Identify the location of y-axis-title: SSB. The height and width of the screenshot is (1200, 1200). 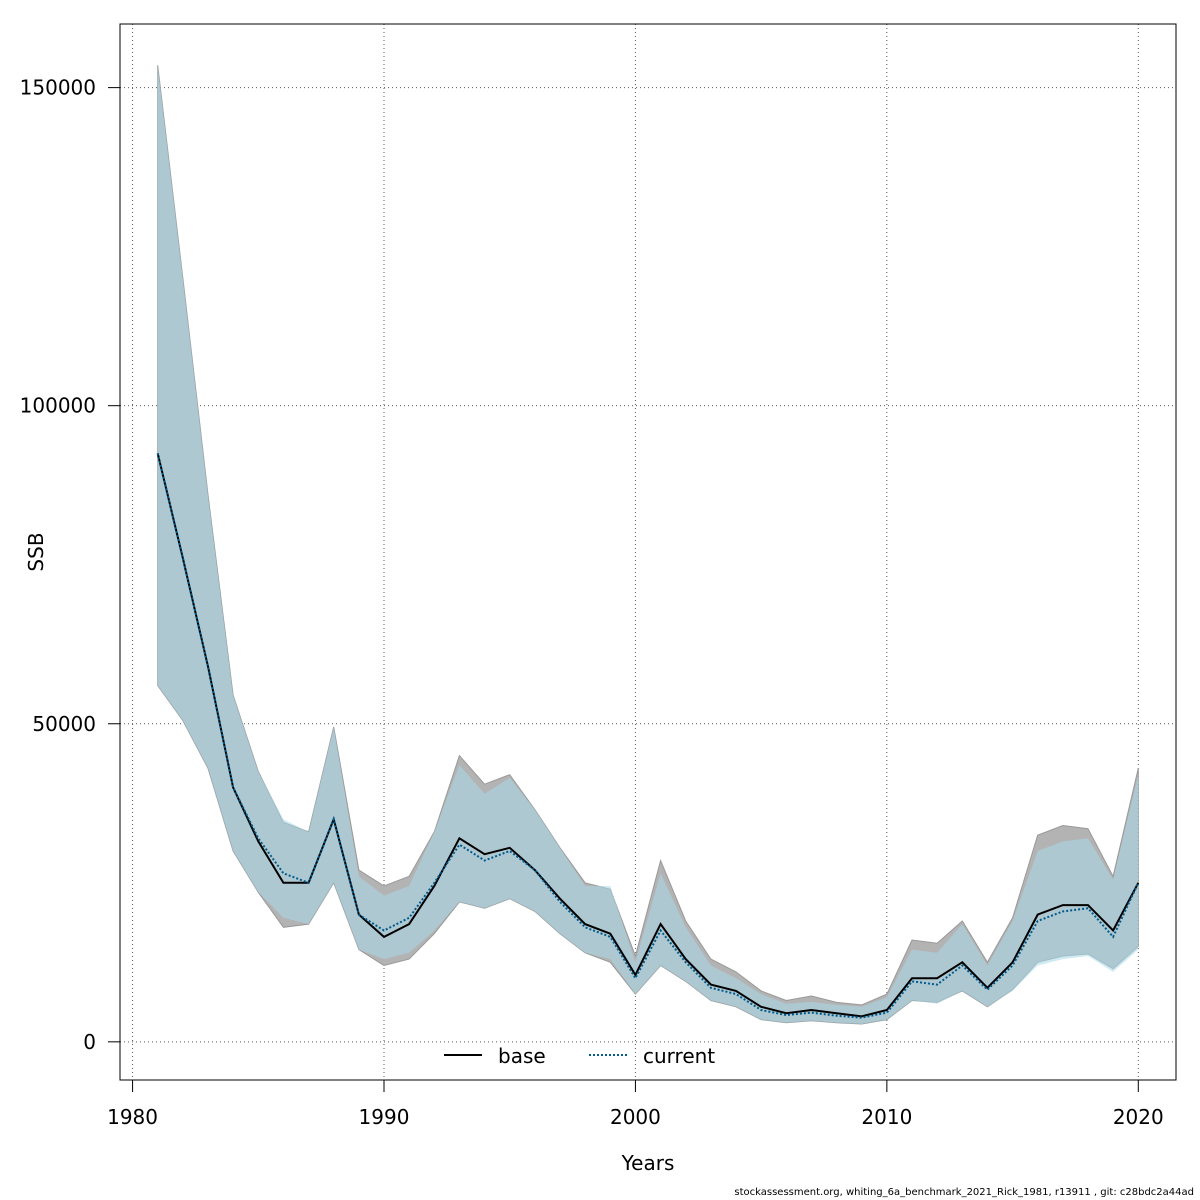
(36, 551).